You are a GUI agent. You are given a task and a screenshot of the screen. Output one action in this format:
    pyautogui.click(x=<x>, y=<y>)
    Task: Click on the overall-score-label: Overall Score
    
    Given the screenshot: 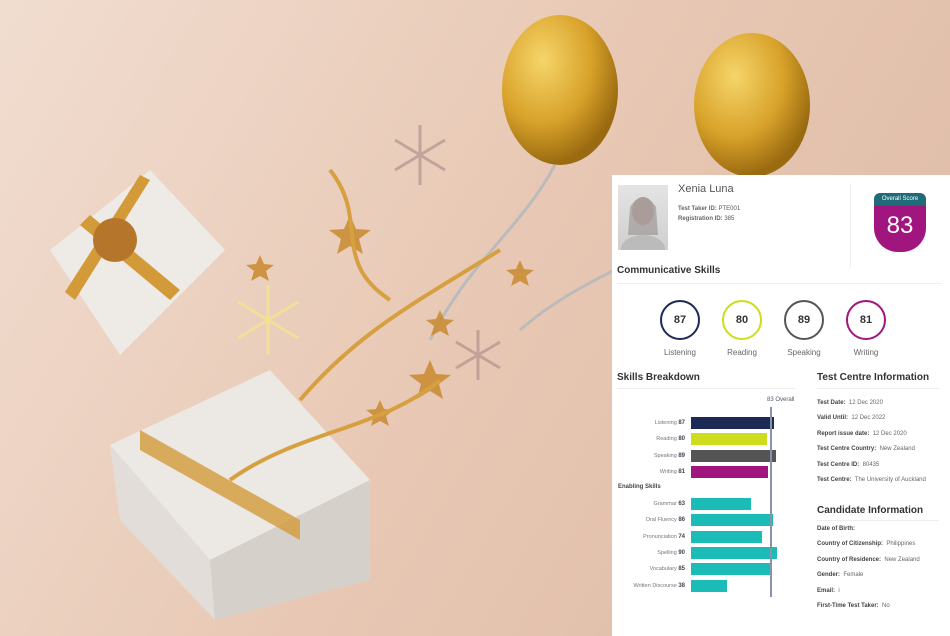 What is the action you would take?
    pyautogui.click(x=900, y=199)
    